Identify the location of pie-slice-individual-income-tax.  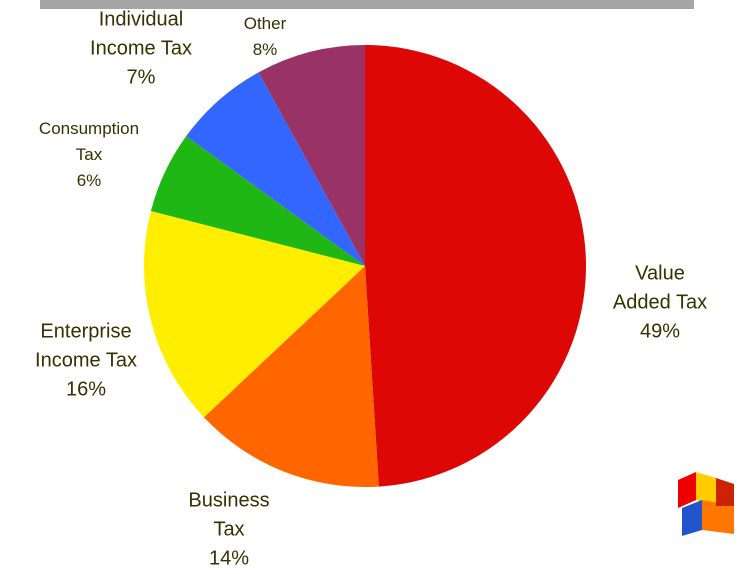
(275, 169).